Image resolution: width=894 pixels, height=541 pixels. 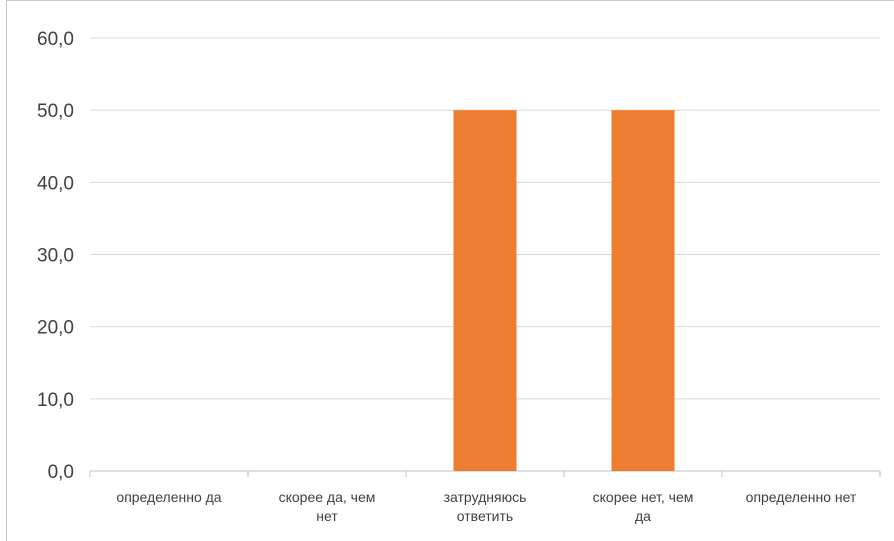 What do you see at coordinates (450, 0) in the screenshot?
I see `chart-border-top` at bounding box center [450, 0].